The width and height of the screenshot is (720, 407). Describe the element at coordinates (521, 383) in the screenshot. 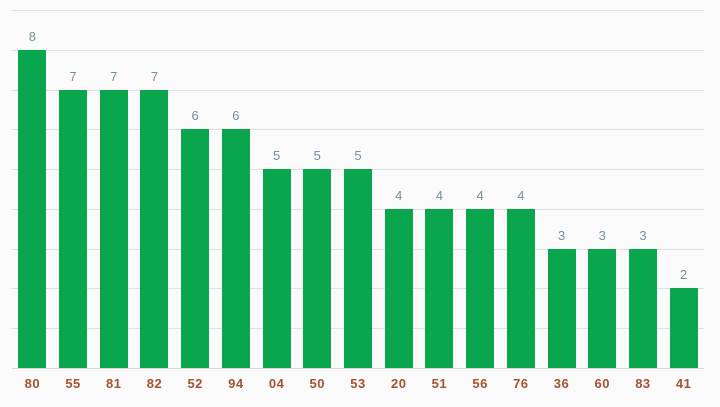

I see `x-axis-label: 76` at that location.